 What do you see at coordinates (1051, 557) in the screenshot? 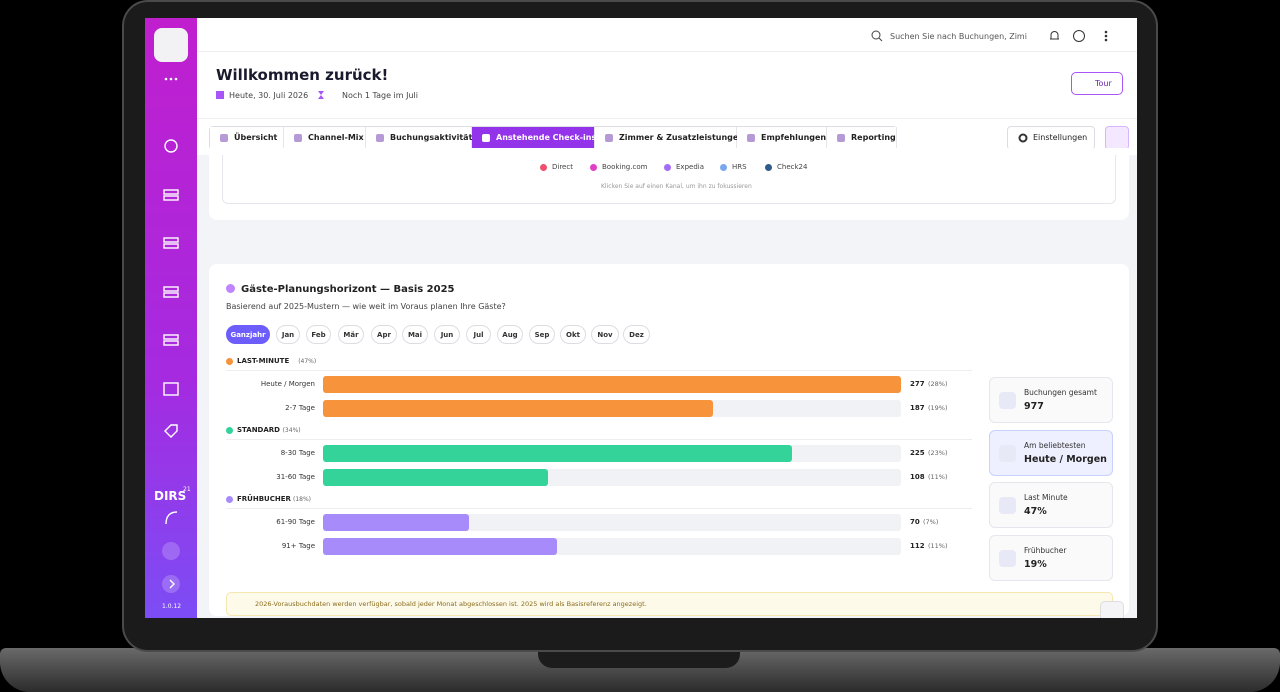
I see `stat-card: Frühbucher 19%` at bounding box center [1051, 557].